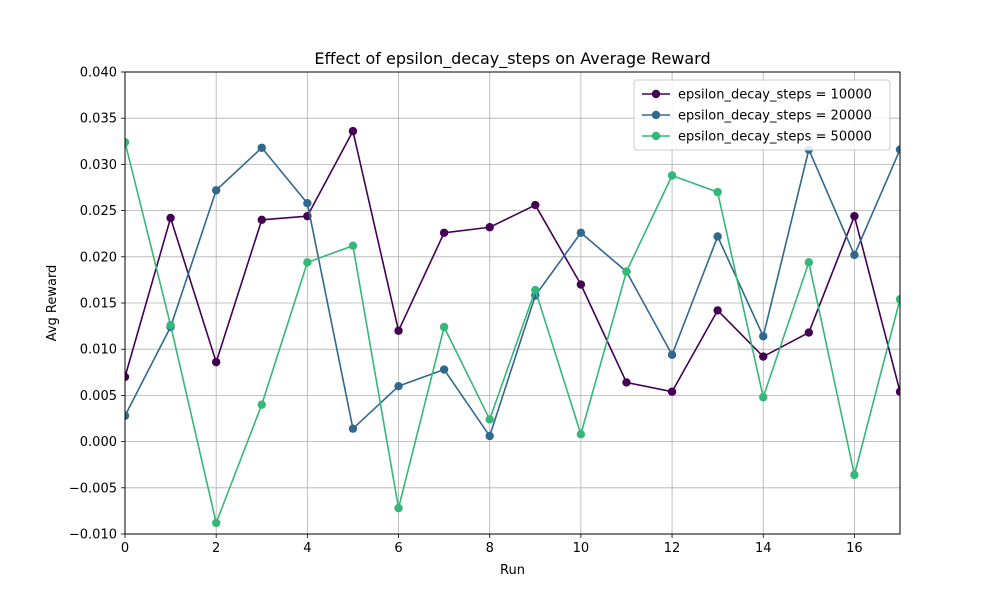  What do you see at coordinates (98, 350) in the screenshot?
I see `y-tick-label: 0.010` at bounding box center [98, 350].